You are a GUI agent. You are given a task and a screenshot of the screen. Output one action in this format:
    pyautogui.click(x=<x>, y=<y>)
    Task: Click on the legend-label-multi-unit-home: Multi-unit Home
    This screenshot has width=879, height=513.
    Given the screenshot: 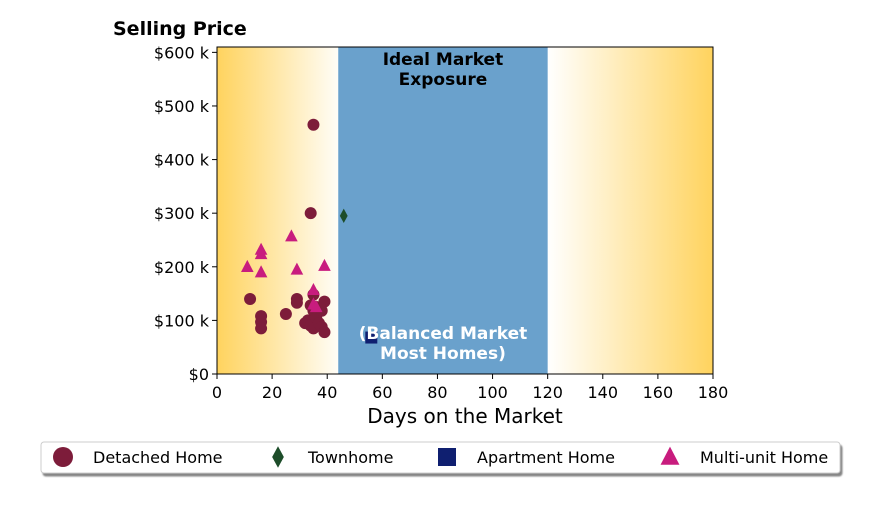 What is the action you would take?
    pyautogui.click(x=764, y=457)
    